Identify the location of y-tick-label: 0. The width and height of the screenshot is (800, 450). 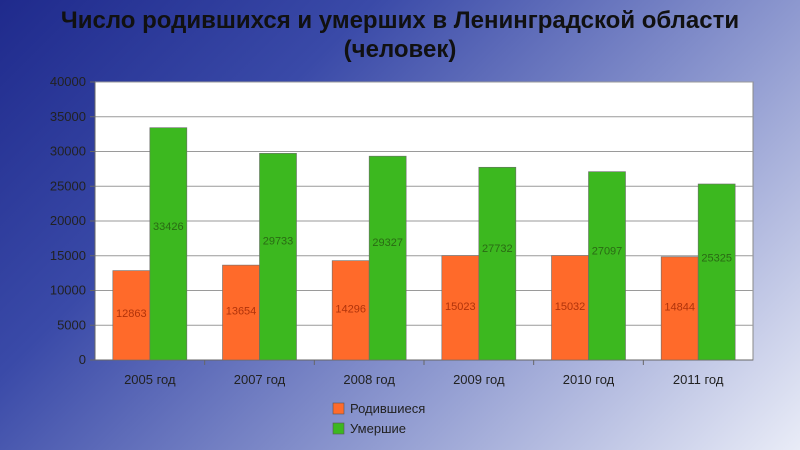
(82, 359).